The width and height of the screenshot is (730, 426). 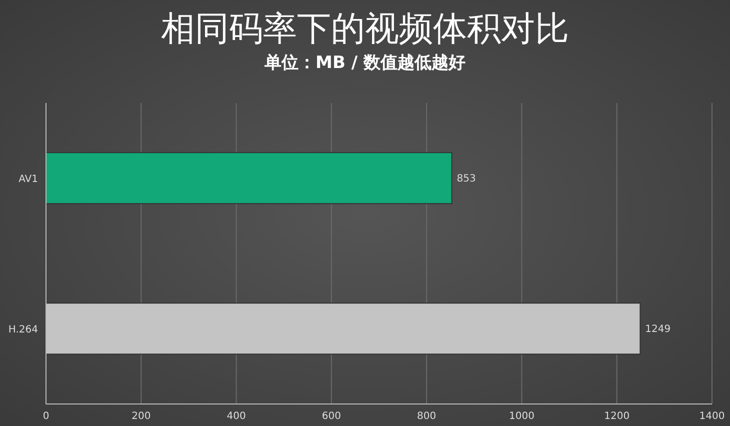 I want to click on y-tick-label: AV1, so click(x=28, y=179).